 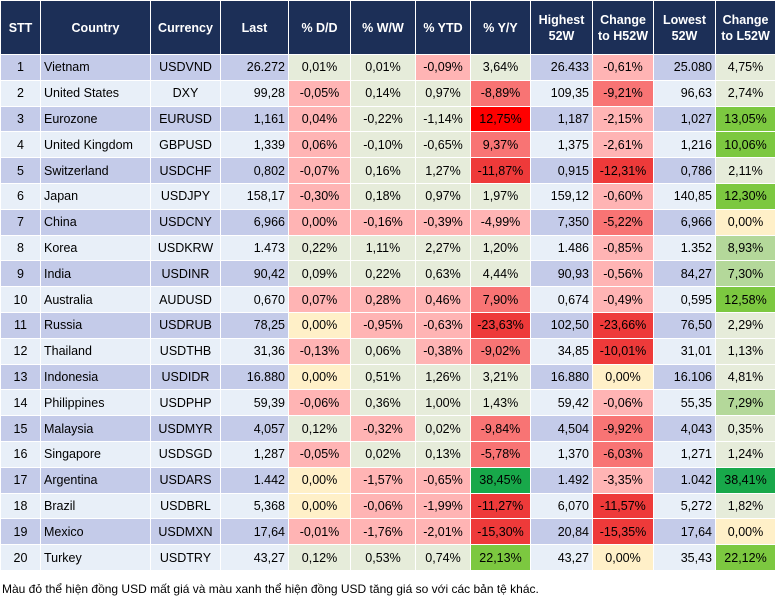 I want to click on cell-country: Mexico, so click(x=95, y=532).